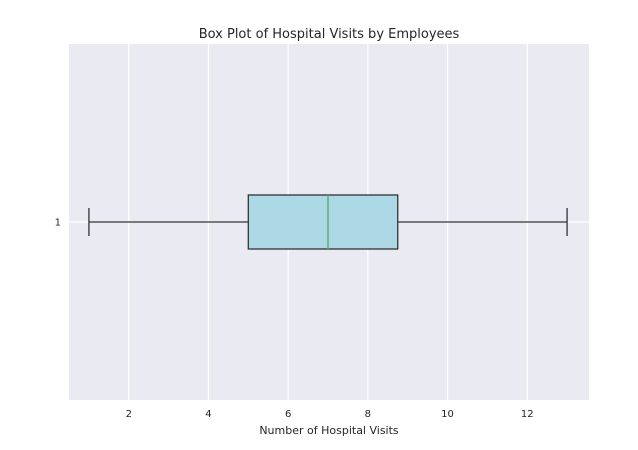  Describe the element at coordinates (330, 414) in the screenshot. I see `x-axis-ticks: 2 4 6 8 10 12` at that location.